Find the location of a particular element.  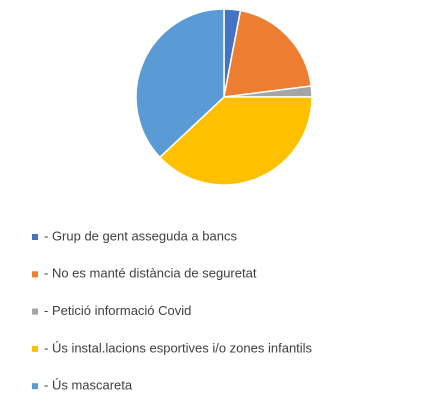

legend-label: - Ús mascareta is located at coordinates (88, 385).